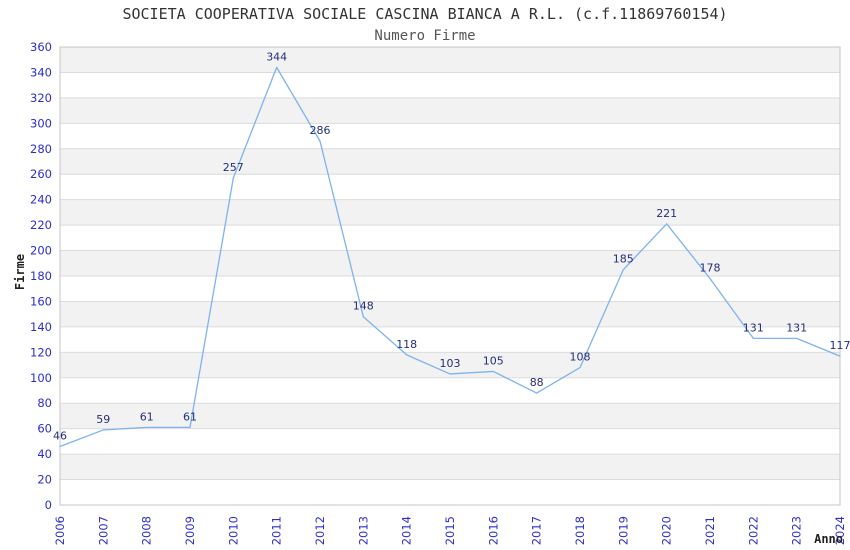 This screenshot has height=550, width=850. What do you see at coordinates (623, 259) in the screenshot?
I see `data-point-label: 185` at bounding box center [623, 259].